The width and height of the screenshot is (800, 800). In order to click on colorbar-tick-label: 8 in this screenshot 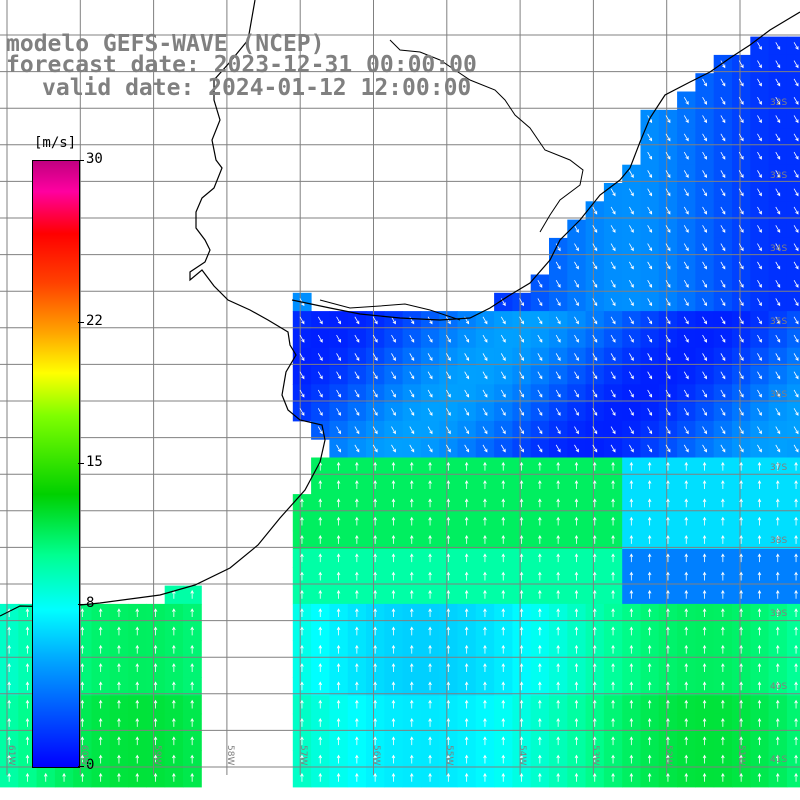, I will do `click(90, 603)`.